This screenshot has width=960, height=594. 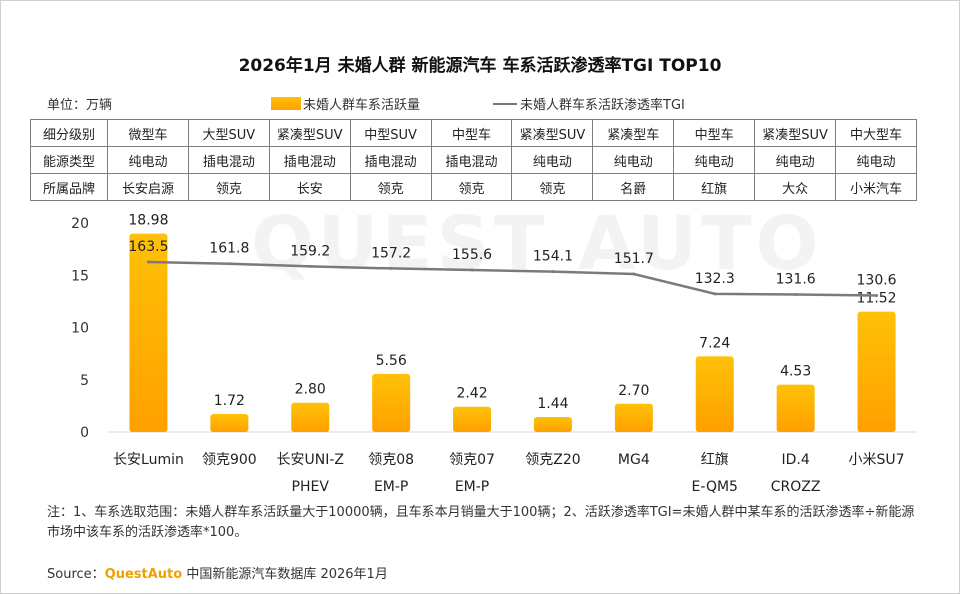 What do you see at coordinates (69, 187) in the screenshot?
I see `table-row-header: 所属品牌` at bounding box center [69, 187].